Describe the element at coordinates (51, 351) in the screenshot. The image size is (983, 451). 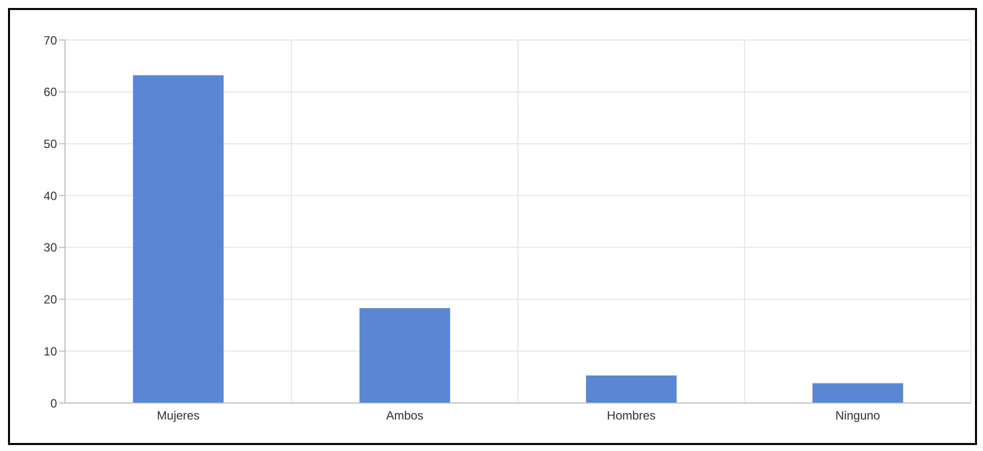
I see `y-tick-label: 10` at that location.